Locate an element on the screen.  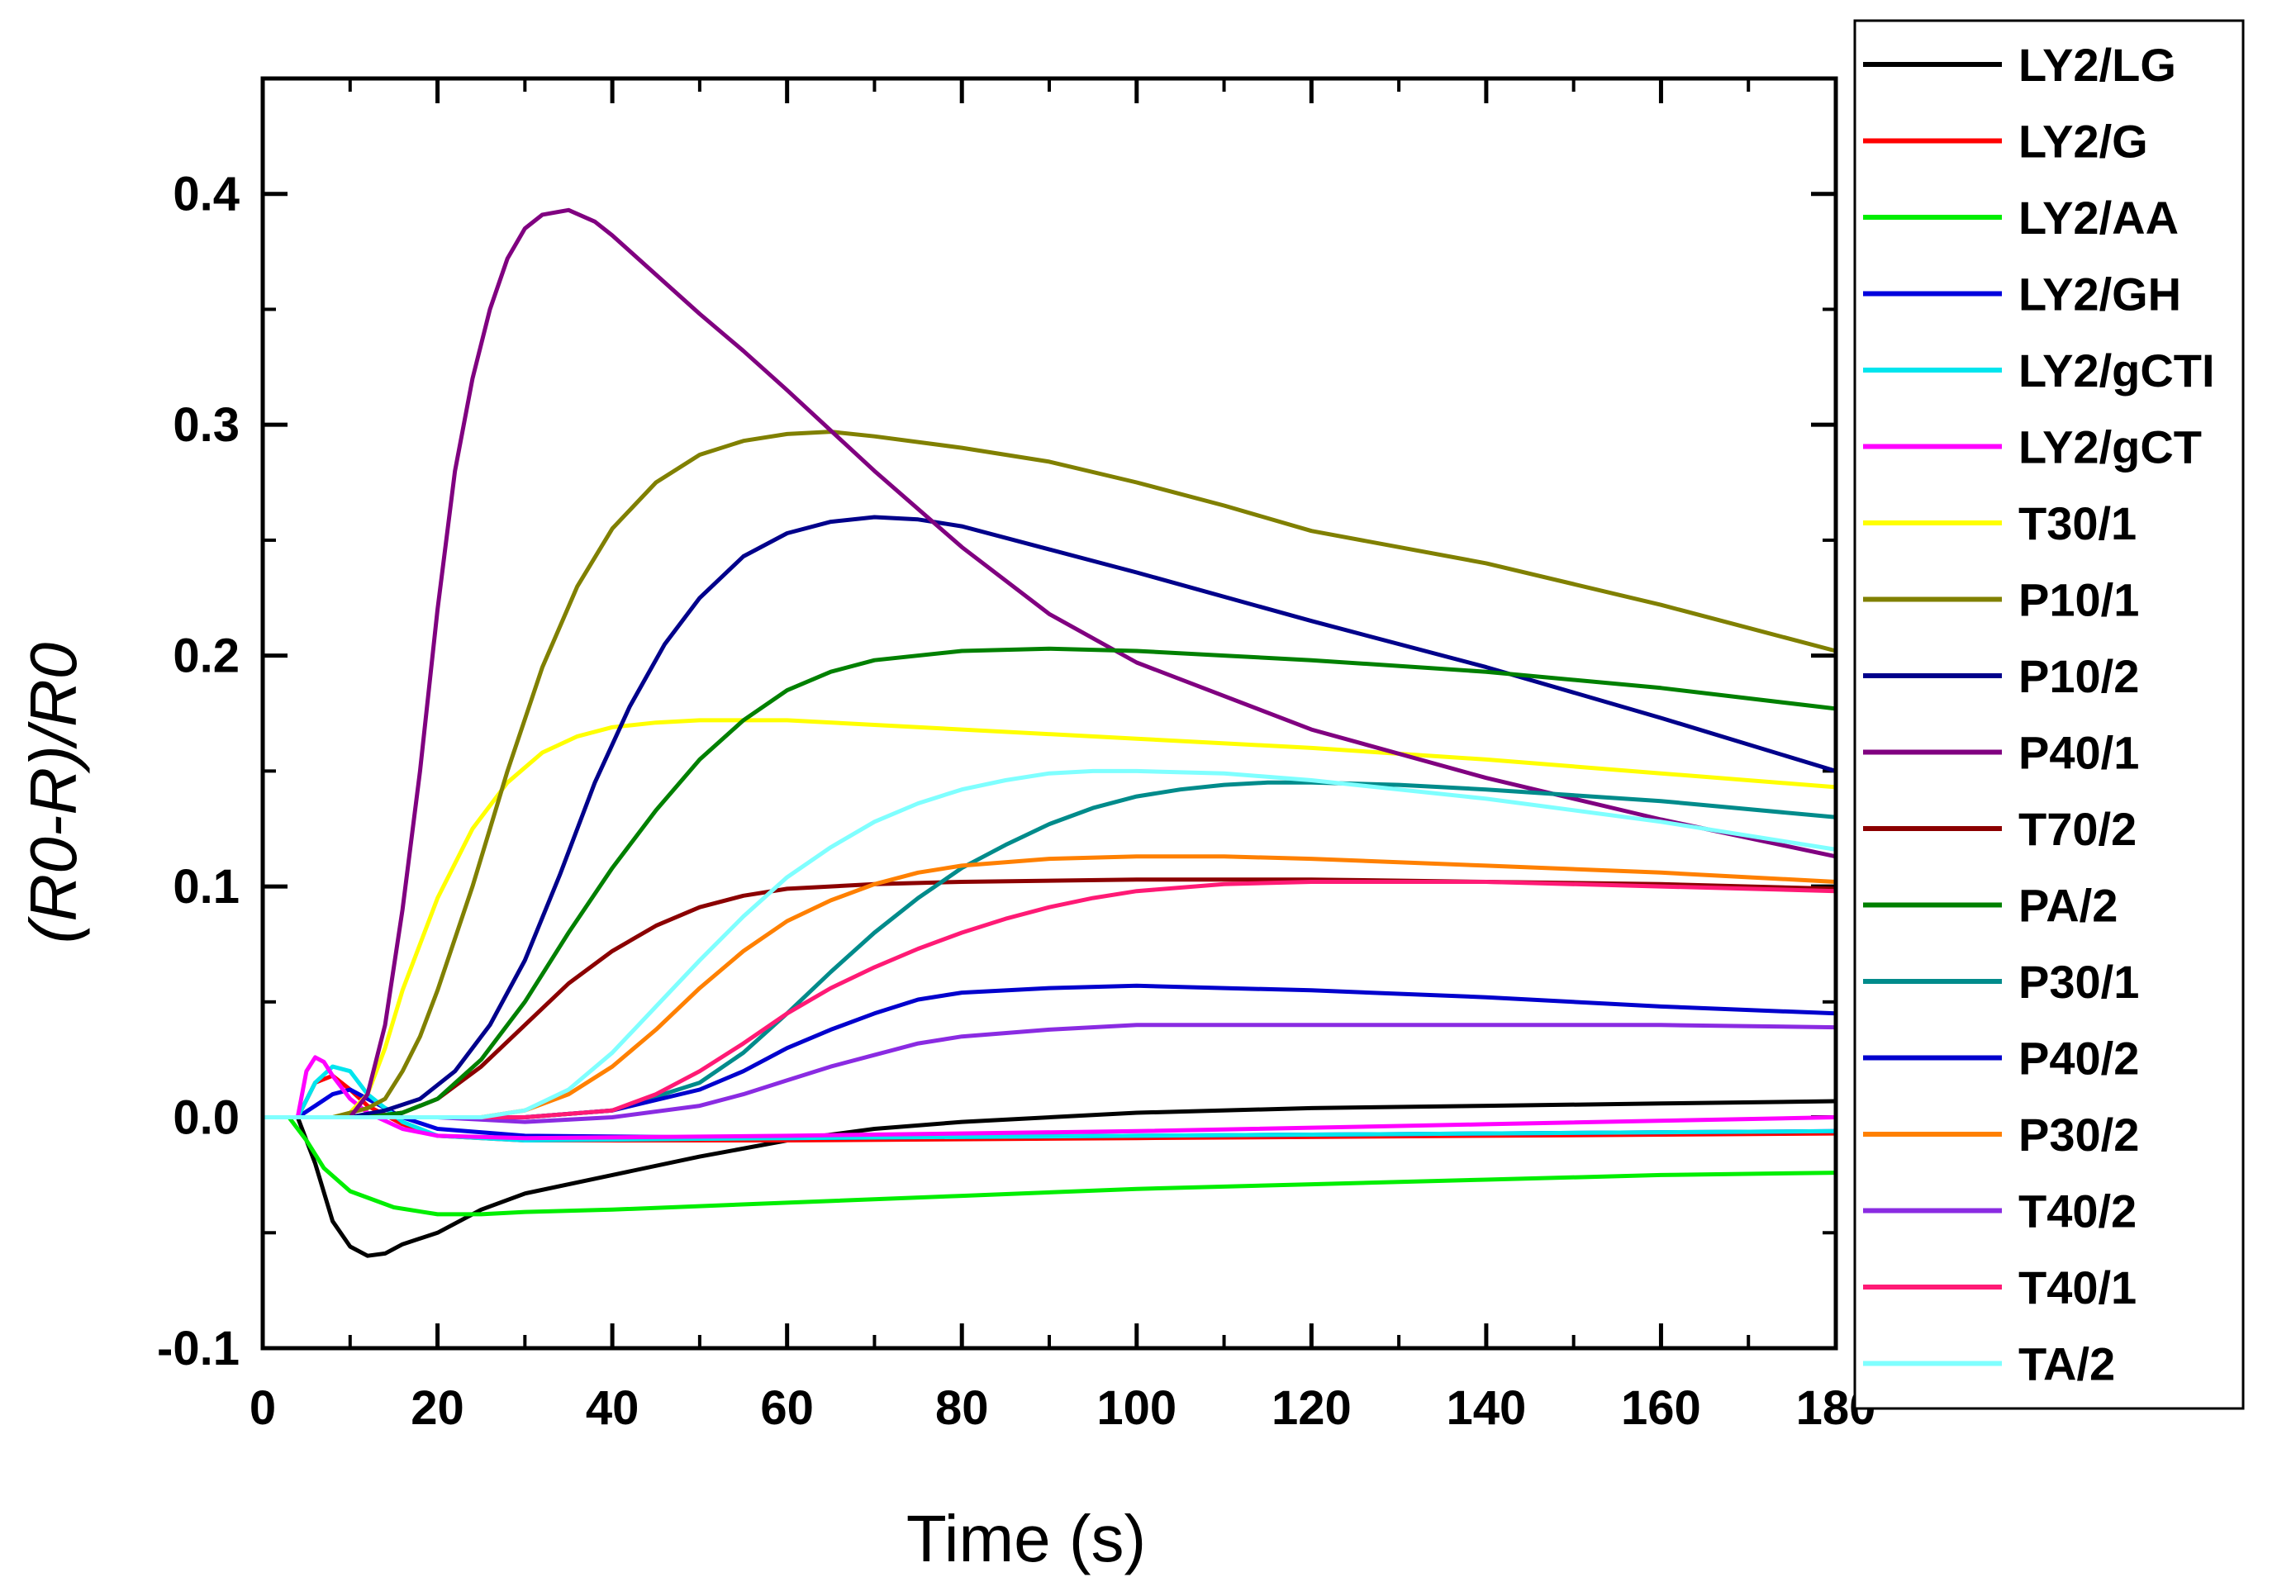
x-tick-label: 80 is located at coordinates (962, 1408).